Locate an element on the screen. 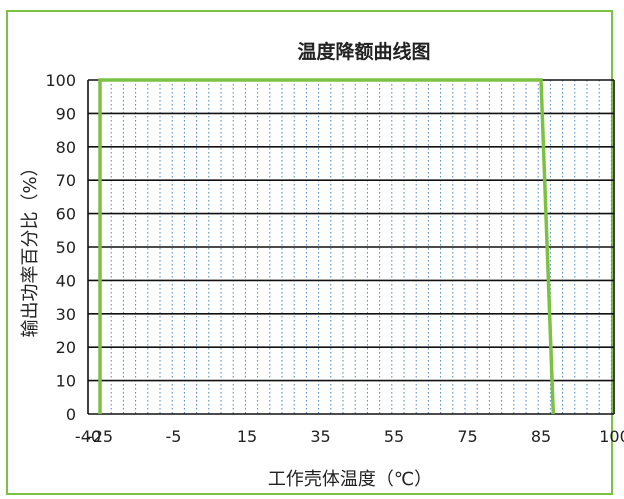 This screenshot has width=624, height=499. y-tick-label: 40 is located at coordinates (66, 280).